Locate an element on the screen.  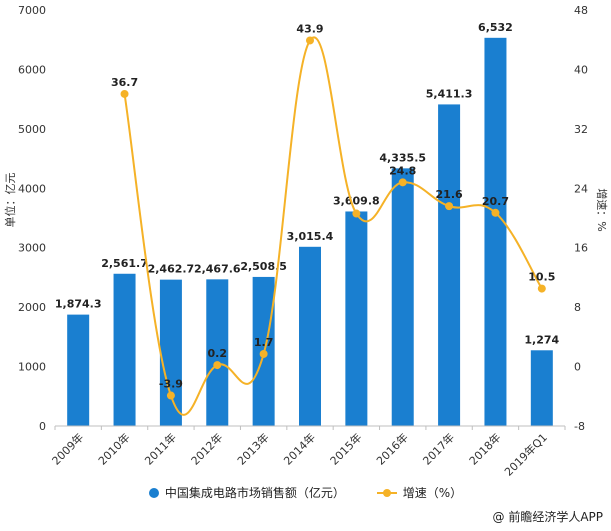
x-tick-label: 2018年 is located at coordinates (484, 448).